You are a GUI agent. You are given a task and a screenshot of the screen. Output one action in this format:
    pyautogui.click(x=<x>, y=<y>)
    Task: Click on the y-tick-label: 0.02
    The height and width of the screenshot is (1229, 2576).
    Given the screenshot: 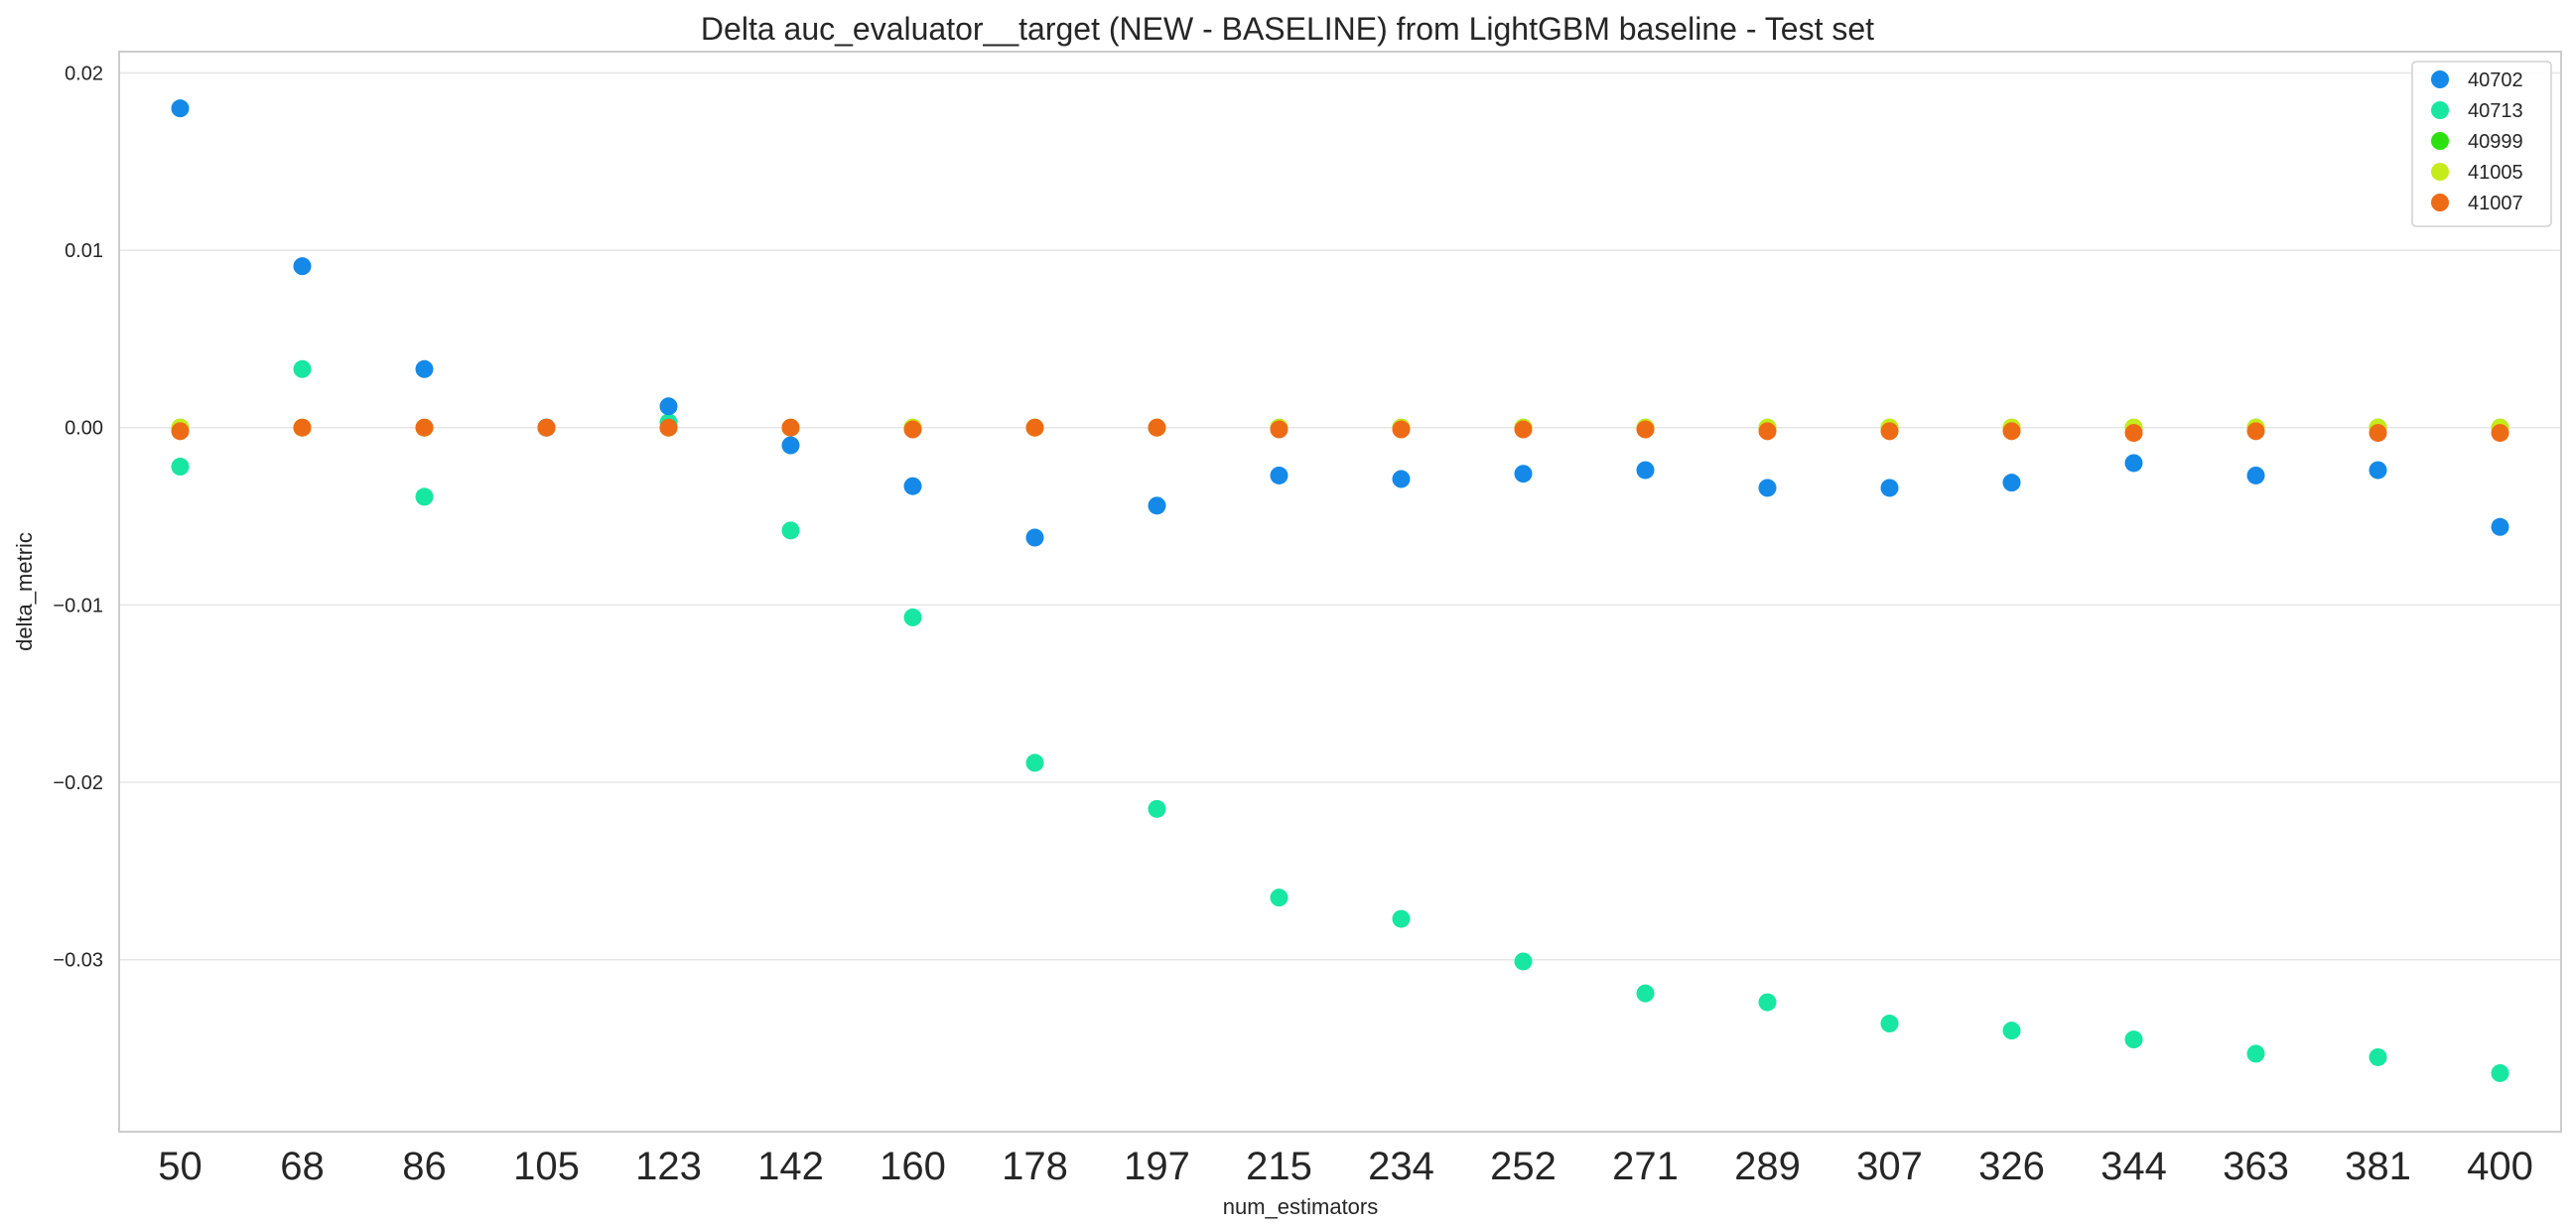 What is the action you would take?
    pyautogui.click(x=84, y=74)
    